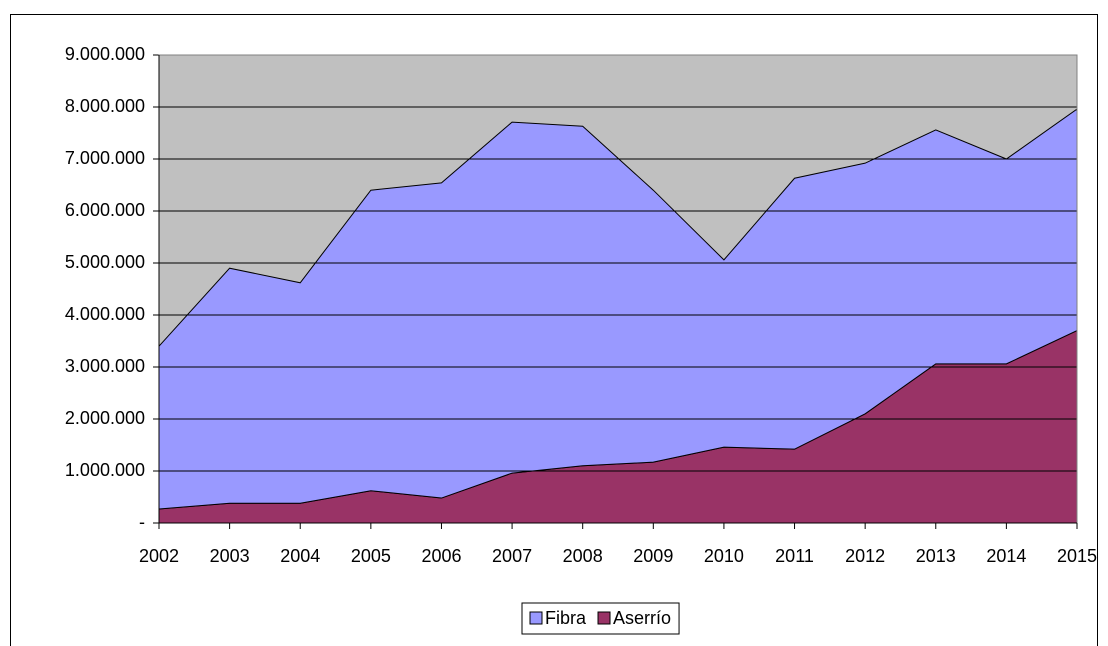 The width and height of the screenshot is (1108, 646). Describe the element at coordinates (159, 556) in the screenshot. I see `x-tick-label: 2002` at that location.